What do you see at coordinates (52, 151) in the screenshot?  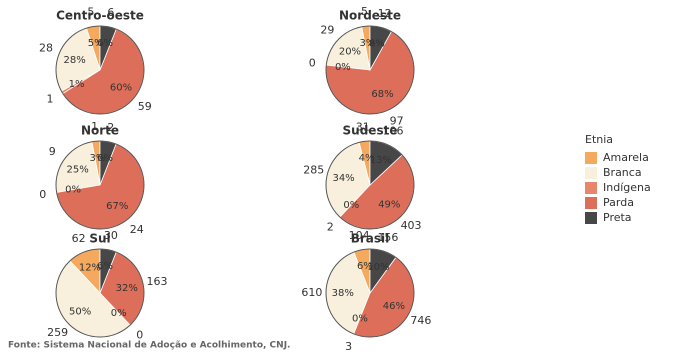 I see `count-label: 9` at bounding box center [52, 151].